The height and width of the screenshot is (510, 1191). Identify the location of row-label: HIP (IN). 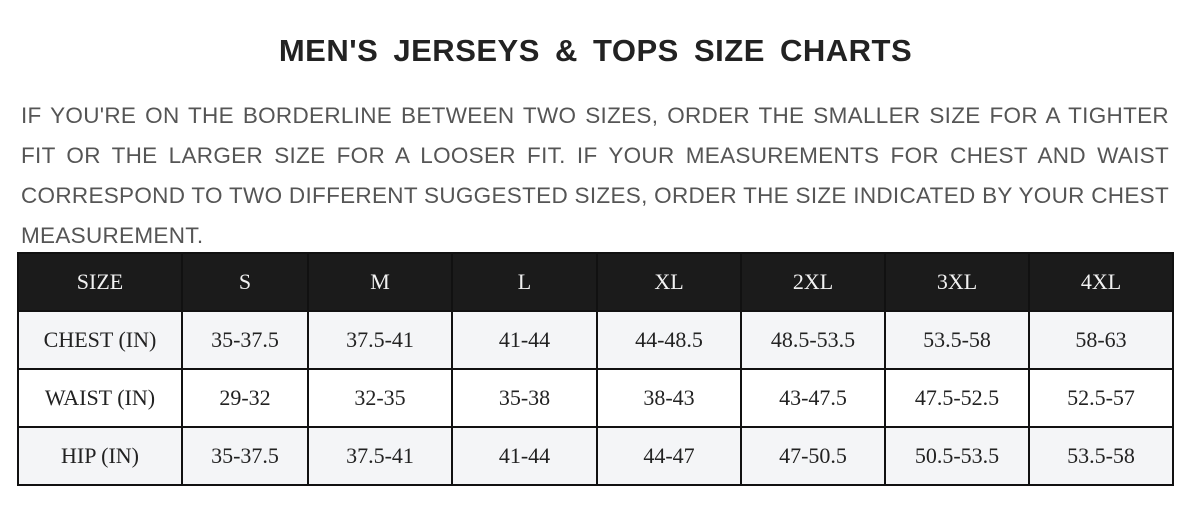
(100, 456).